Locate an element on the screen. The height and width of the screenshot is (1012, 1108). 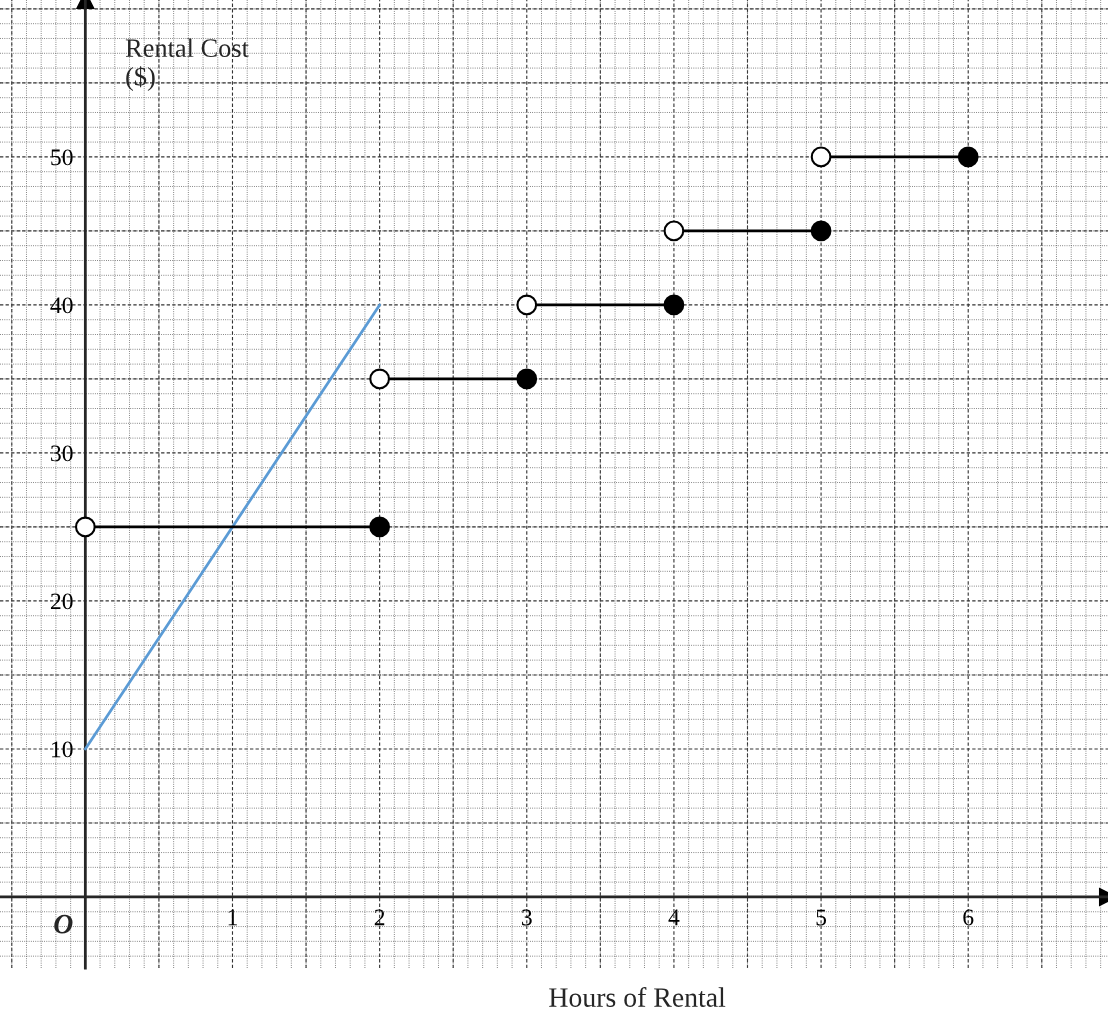
y-tick-label: 20 is located at coordinates (61, 601).